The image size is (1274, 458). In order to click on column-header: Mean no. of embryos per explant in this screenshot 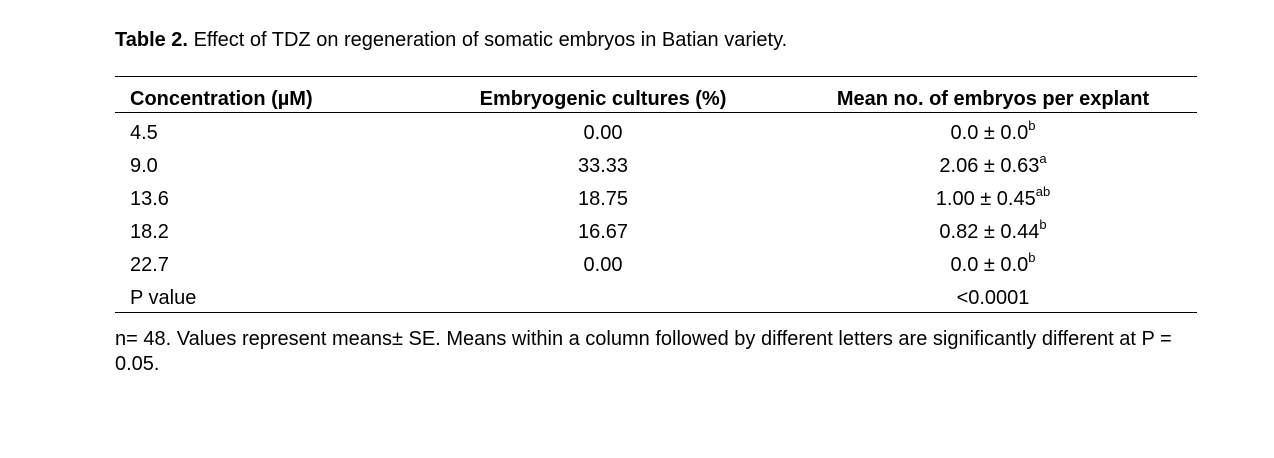, I will do `click(993, 99)`.